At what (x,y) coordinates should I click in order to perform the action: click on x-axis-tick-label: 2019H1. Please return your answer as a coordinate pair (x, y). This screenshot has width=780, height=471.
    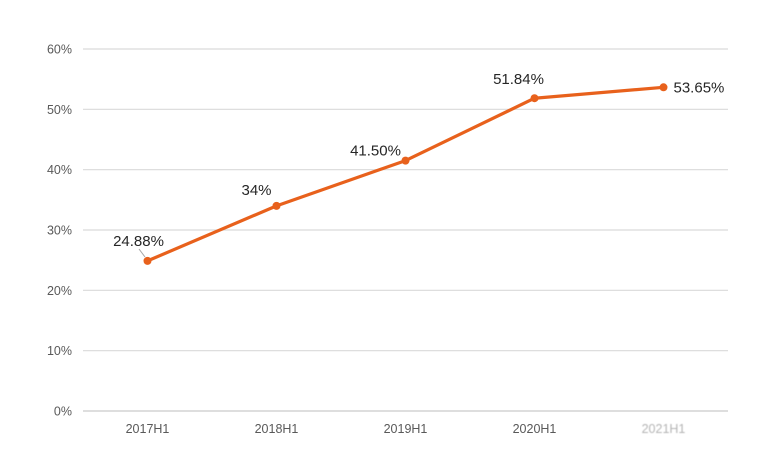
    Looking at the image, I should click on (406, 429).